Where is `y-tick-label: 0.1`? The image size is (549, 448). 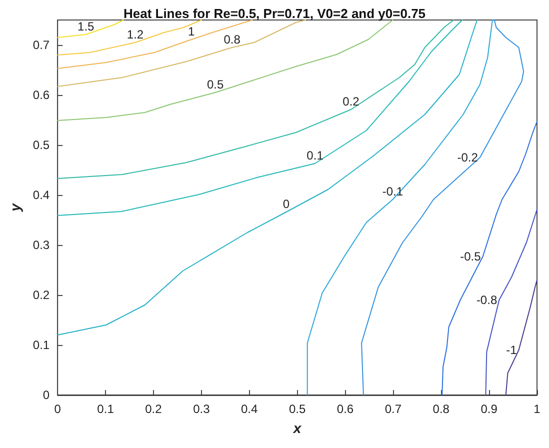
y-tick-label: 0.1 is located at coordinates (41, 345).